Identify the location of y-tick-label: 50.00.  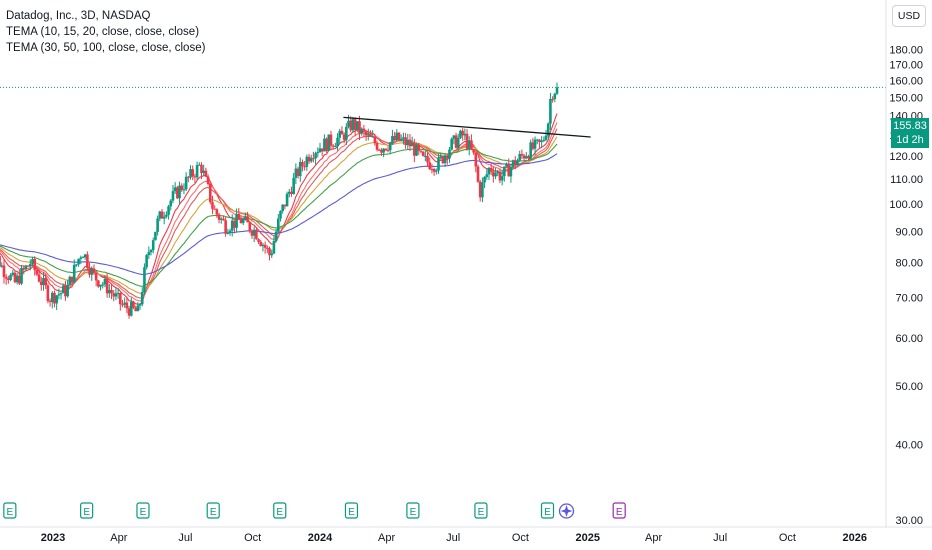
(909, 387).